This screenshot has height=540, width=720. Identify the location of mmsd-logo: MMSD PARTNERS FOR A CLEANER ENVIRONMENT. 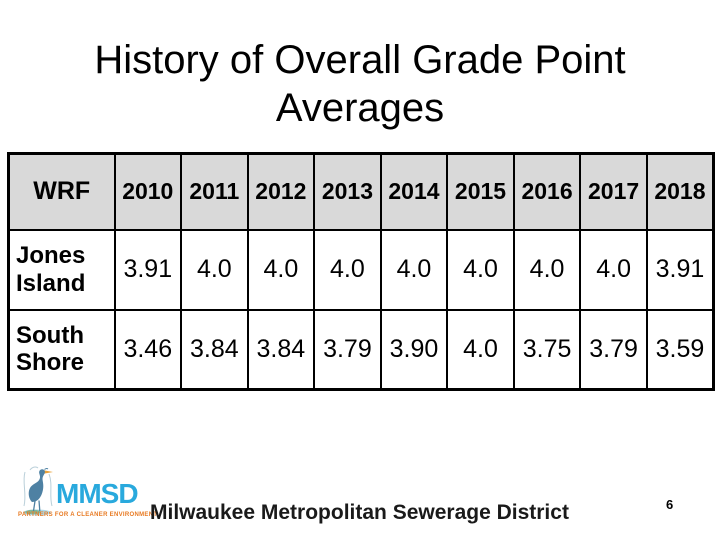
(87, 496).